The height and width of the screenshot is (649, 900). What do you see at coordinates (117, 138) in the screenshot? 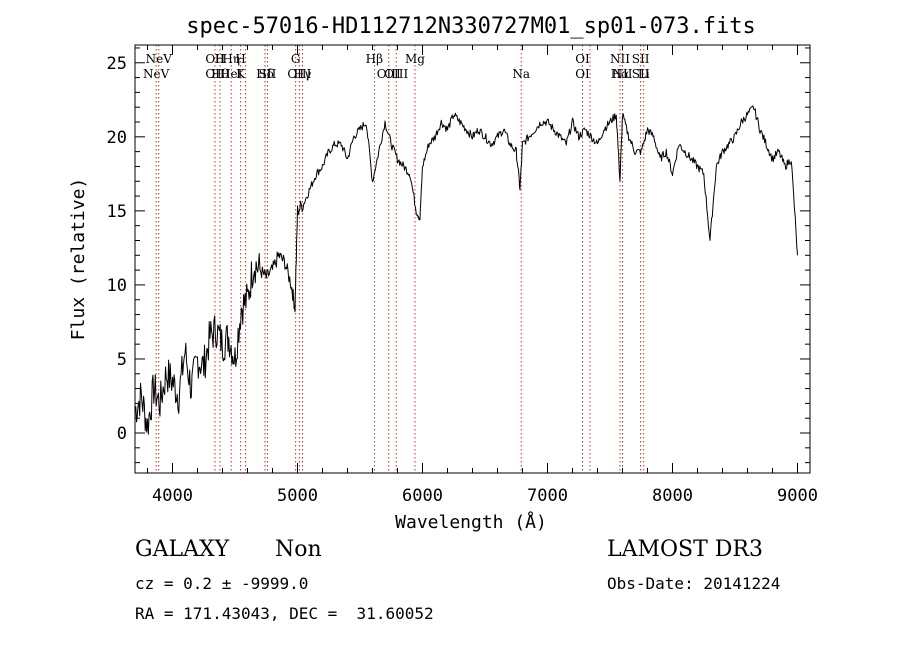
I see `y-tick-label: 20` at bounding box center [117, 138].